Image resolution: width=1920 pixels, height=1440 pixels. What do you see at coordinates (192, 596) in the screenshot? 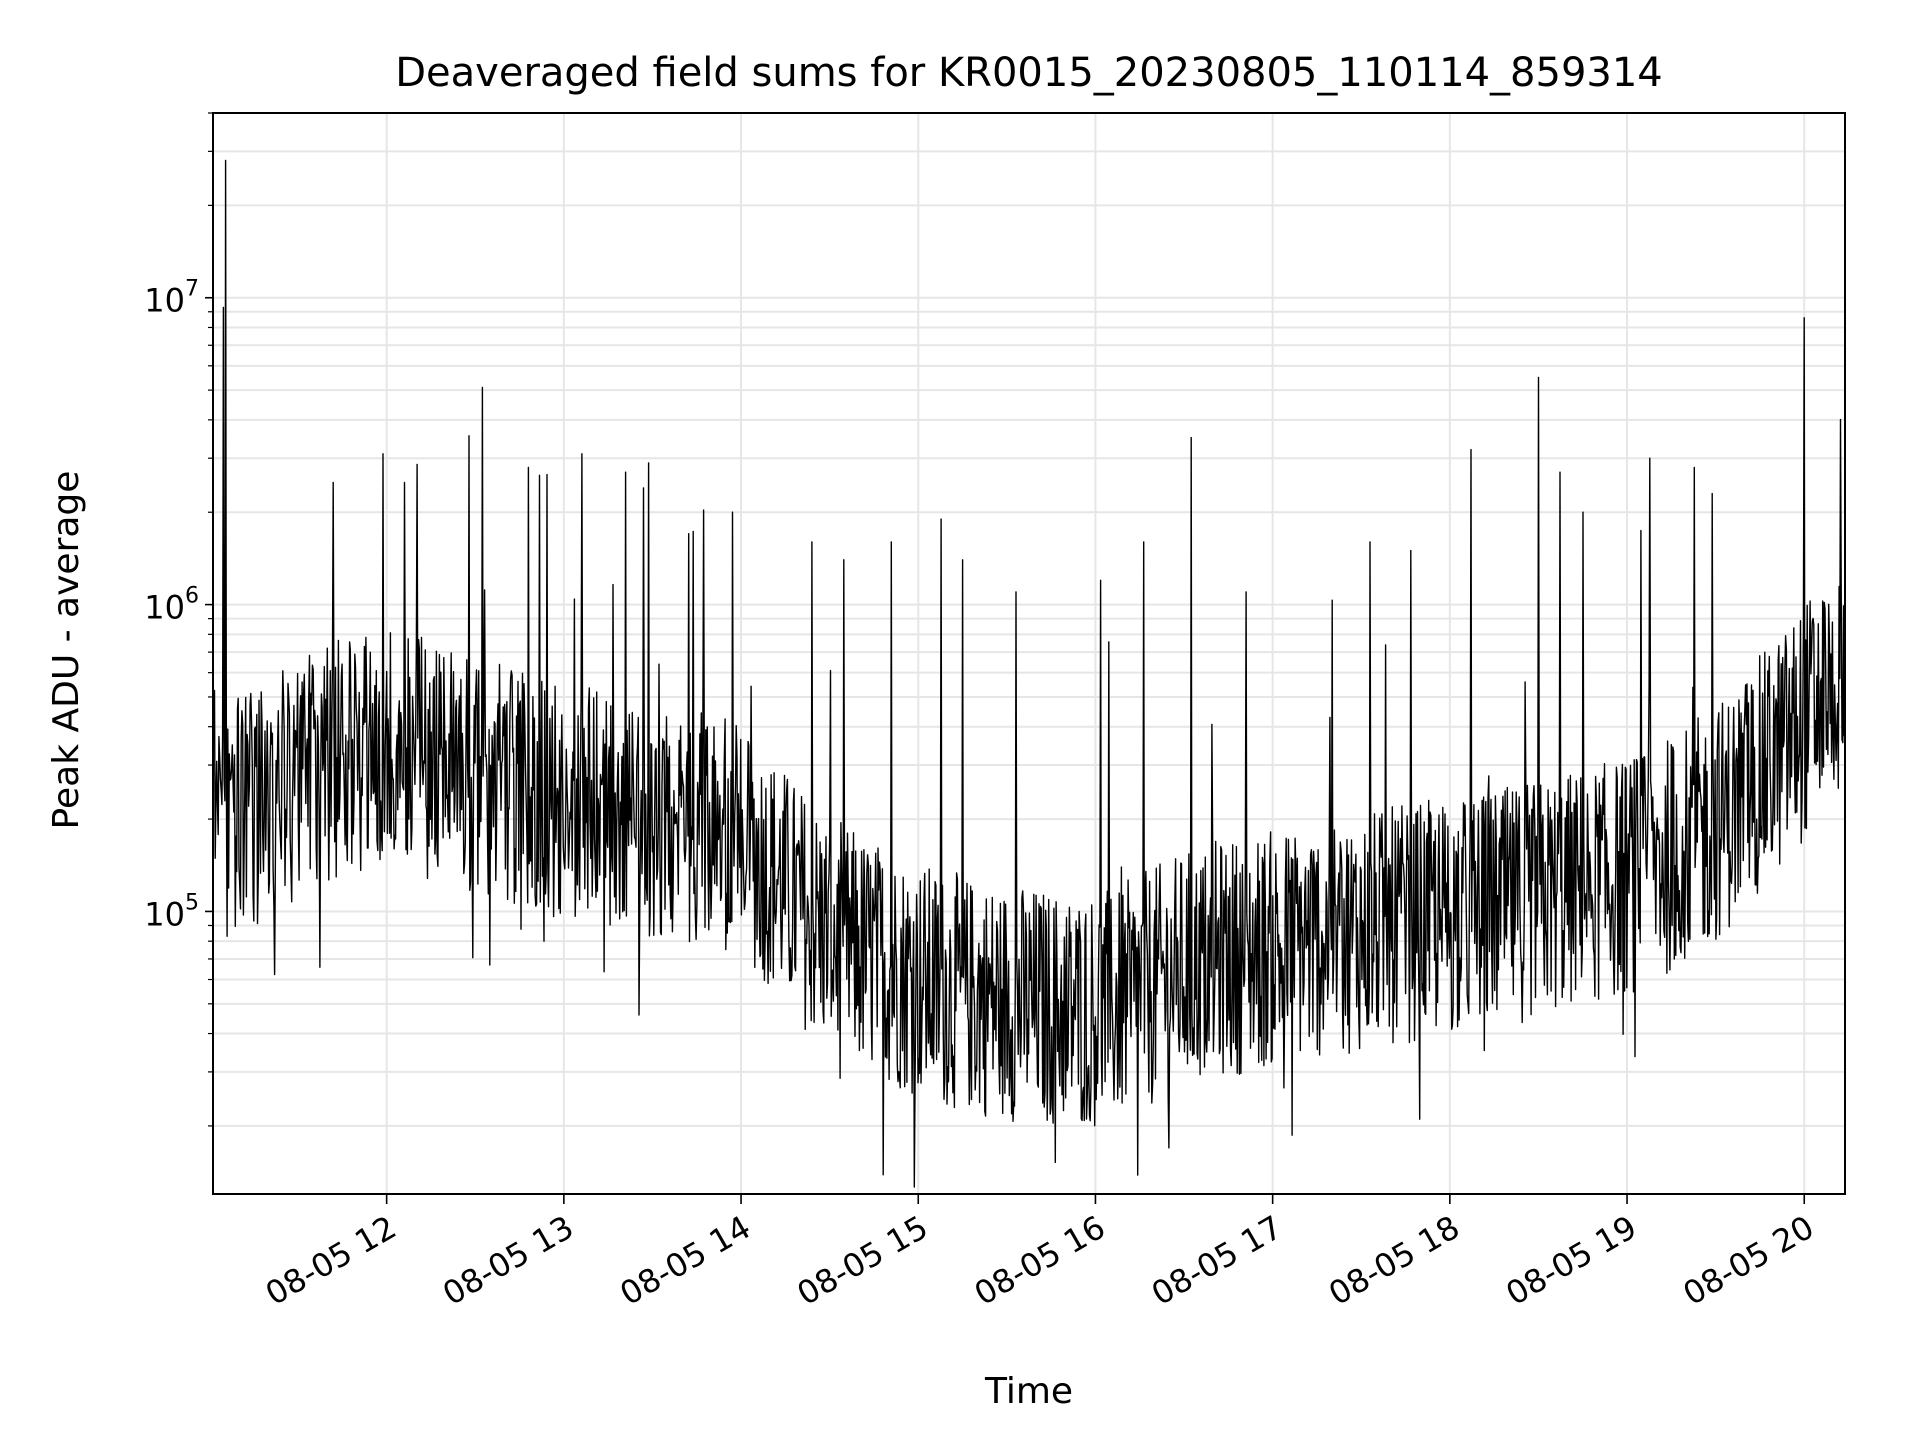
I see `y-tick-exp: 6` at bounding box center [192, 596].